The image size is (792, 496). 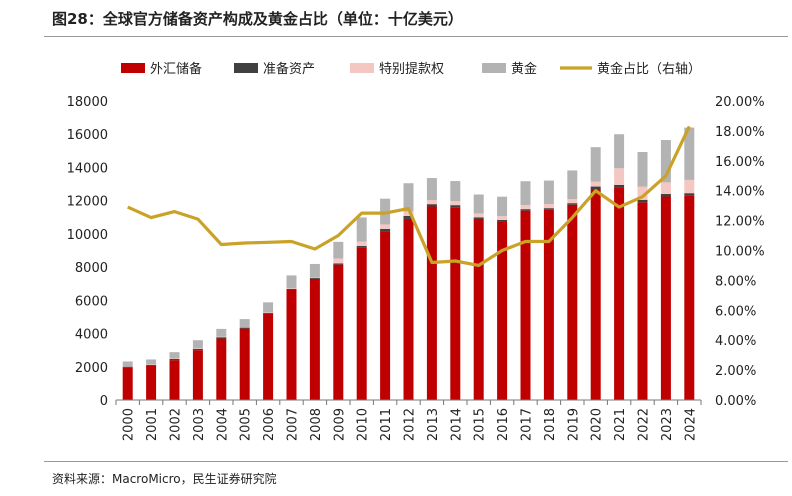 I want to click on y-right-tick-label: 0.00%, so click(x=735, y=401).